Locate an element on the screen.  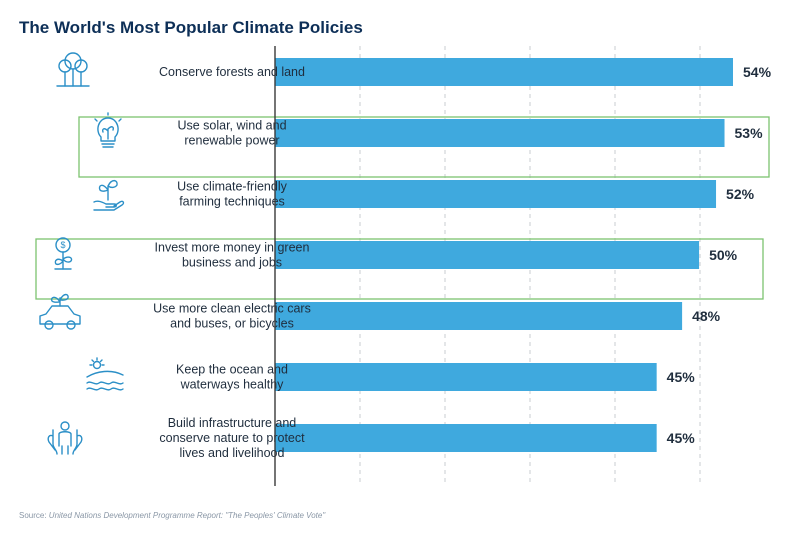
value-label: 52% is located at coordinates (740, 194).